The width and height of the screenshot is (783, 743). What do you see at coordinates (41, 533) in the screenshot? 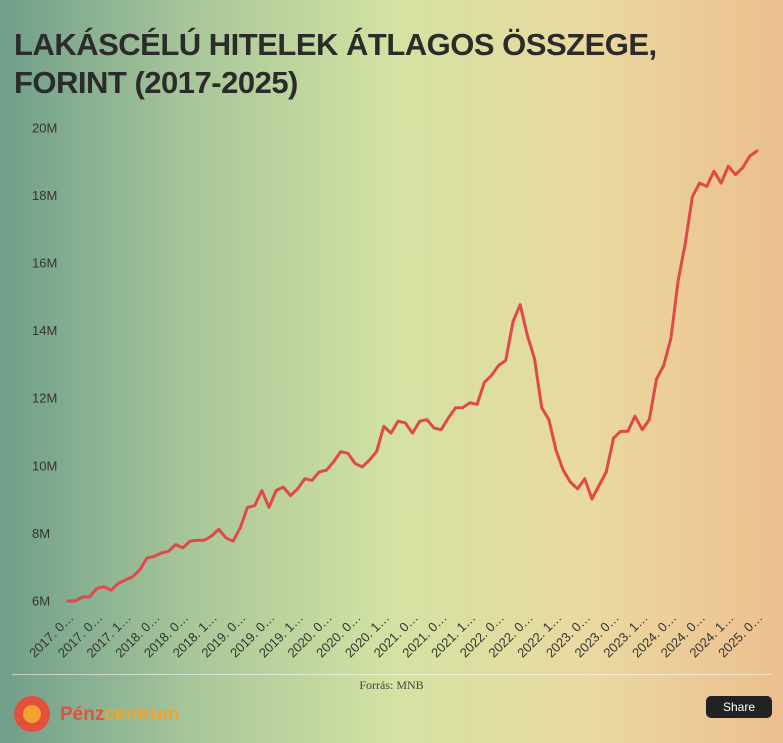
I see `y-tick-label: 8M` at bounding box center [41, 533].